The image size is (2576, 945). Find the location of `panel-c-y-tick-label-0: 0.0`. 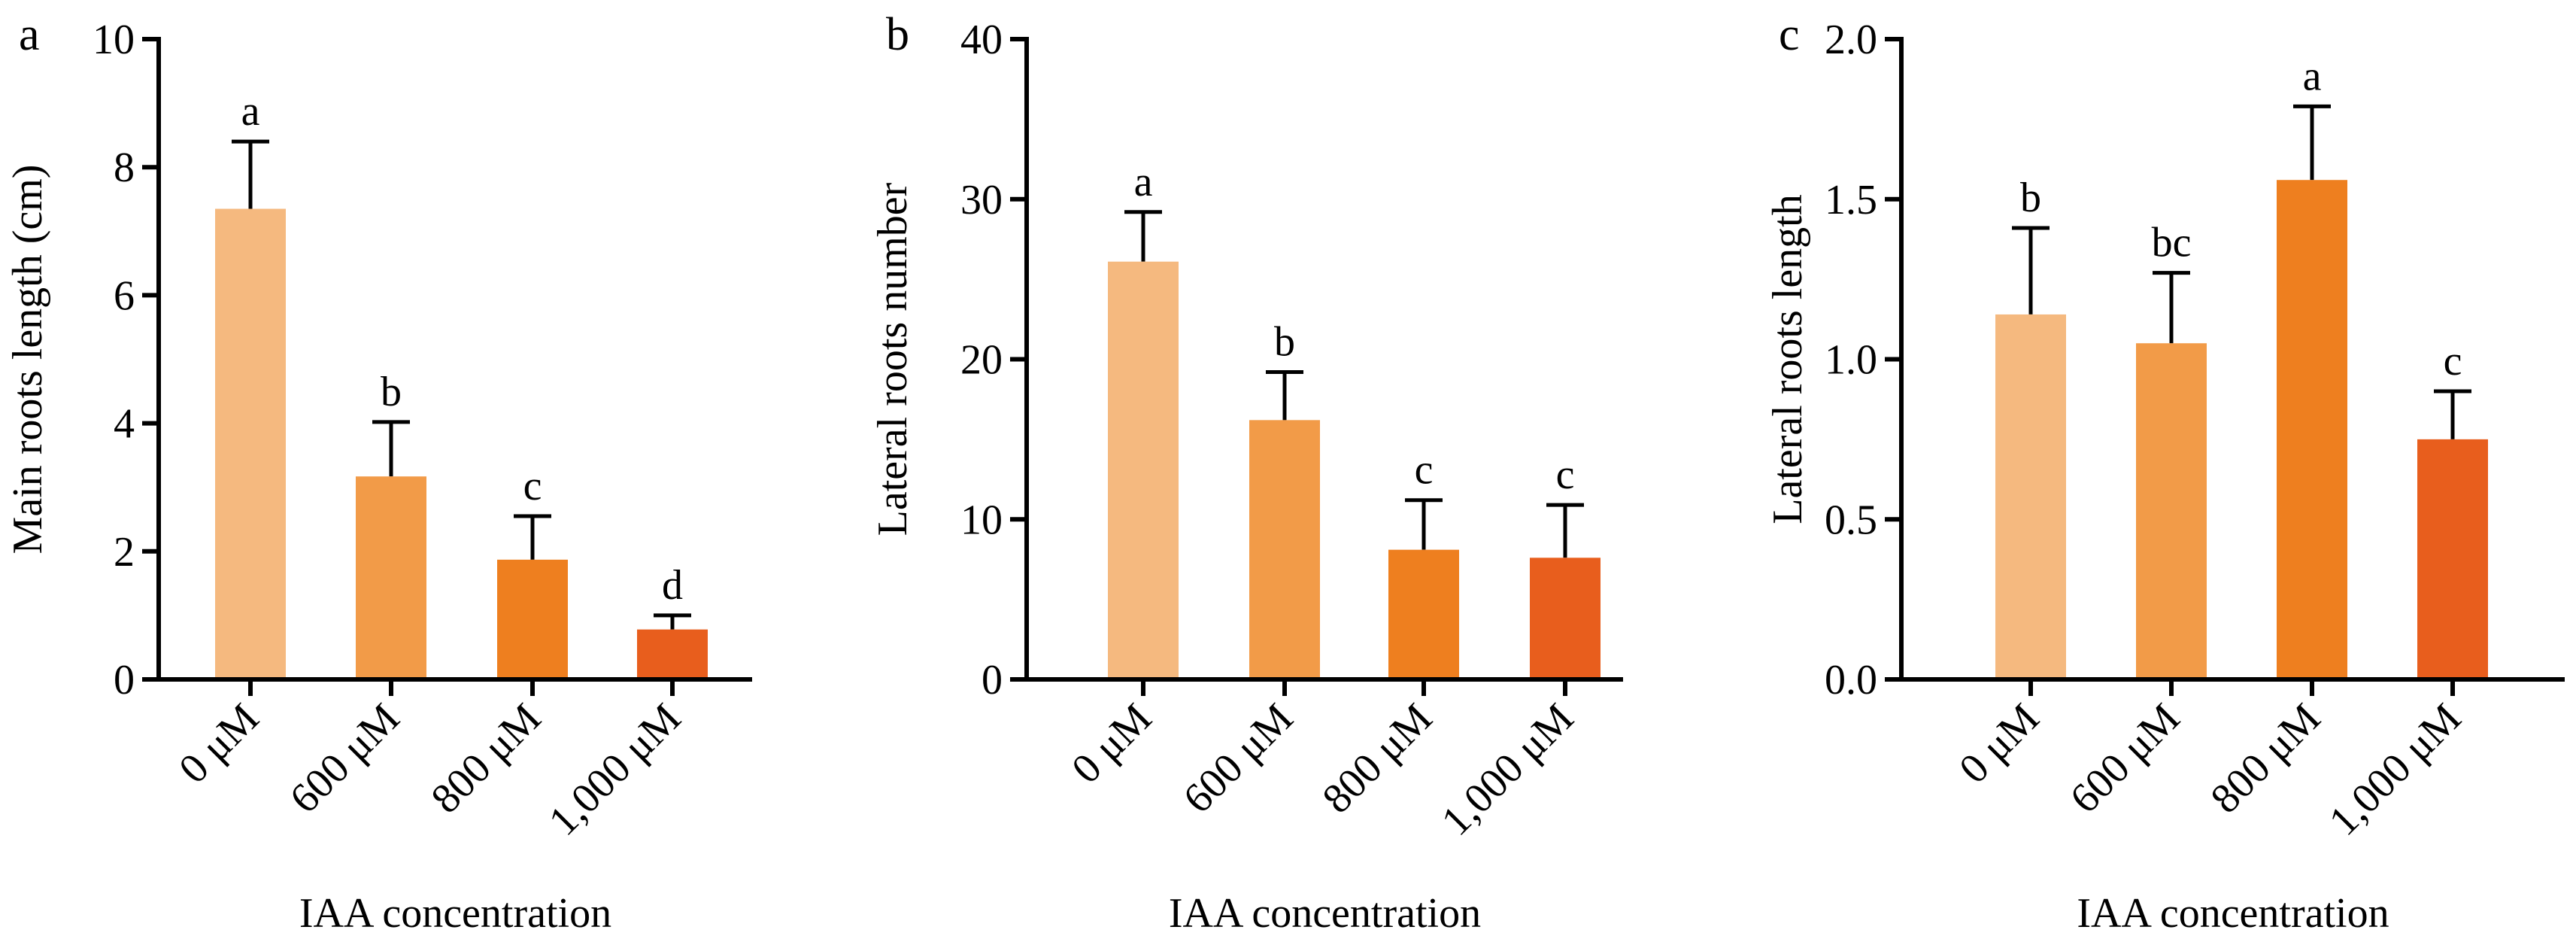

panel-c-y-tick-label-0: 0.0 is located at coordinates (1851, 680).